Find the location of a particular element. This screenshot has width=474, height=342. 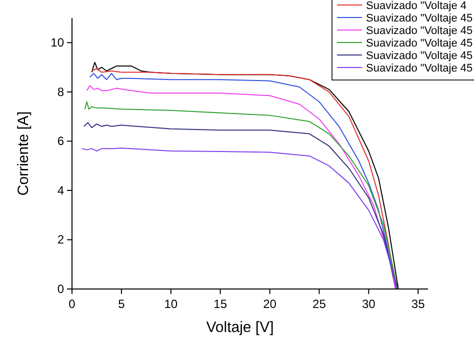

x-tick-label: 10 is located at coordinates (171, 304).